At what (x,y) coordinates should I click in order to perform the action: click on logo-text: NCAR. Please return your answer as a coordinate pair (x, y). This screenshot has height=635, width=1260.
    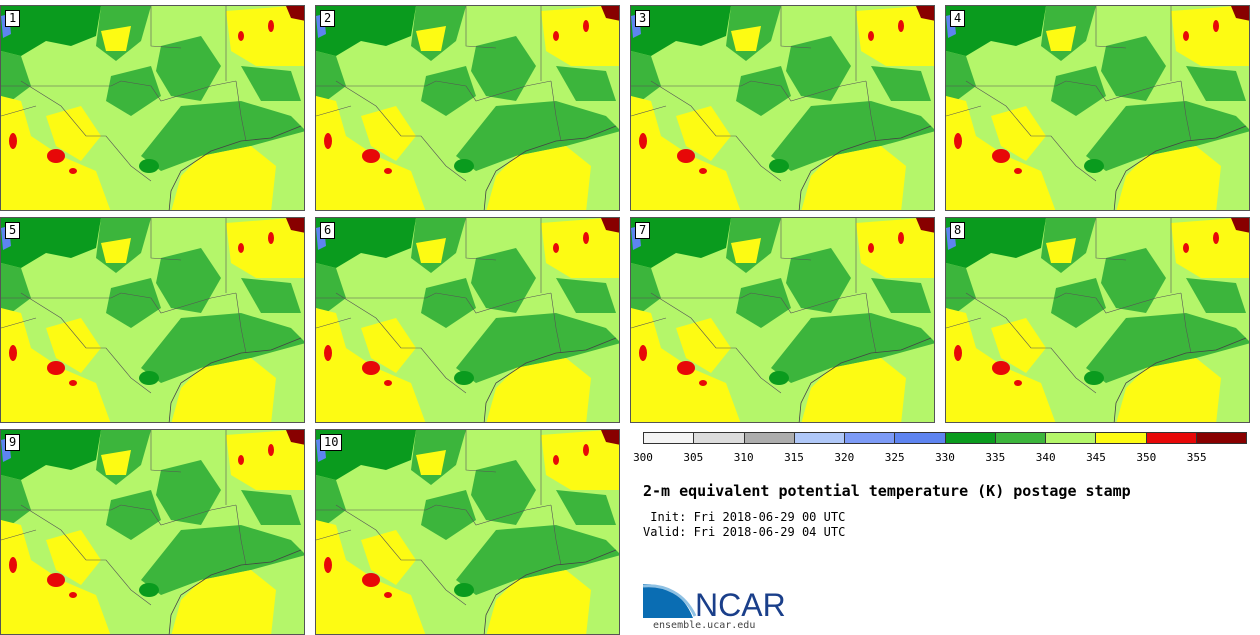
    Looking at the image, I should click on (740, 603).